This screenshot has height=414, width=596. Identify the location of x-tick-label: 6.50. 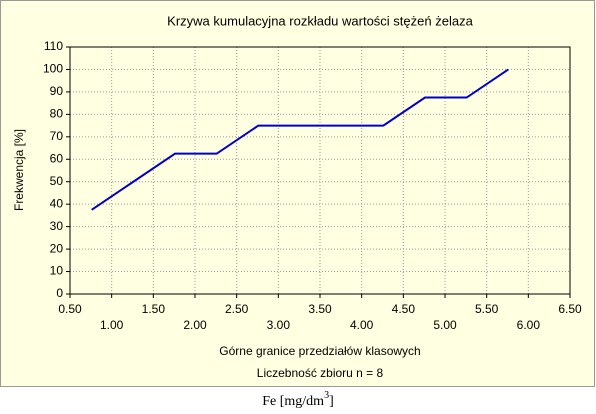
(570, 309).